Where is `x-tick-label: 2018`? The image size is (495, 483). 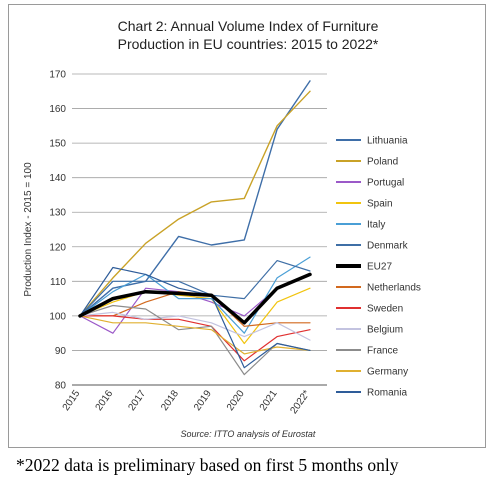
x-tick-label: 2018 is located at coordinates (170, 400).